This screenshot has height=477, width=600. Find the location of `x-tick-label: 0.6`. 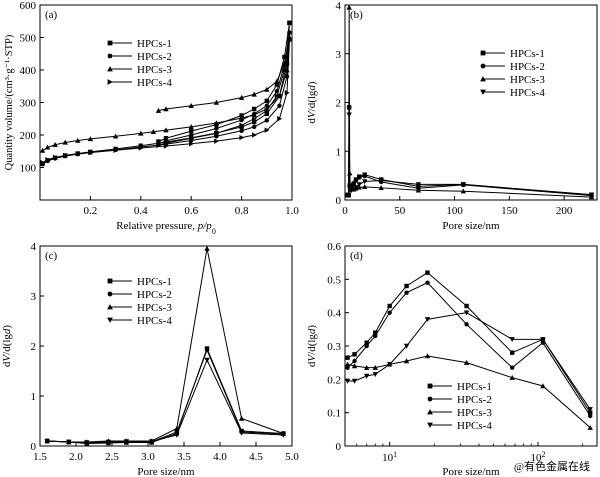

x-tick-label: 0.6 is located at coordinates (191, 211).